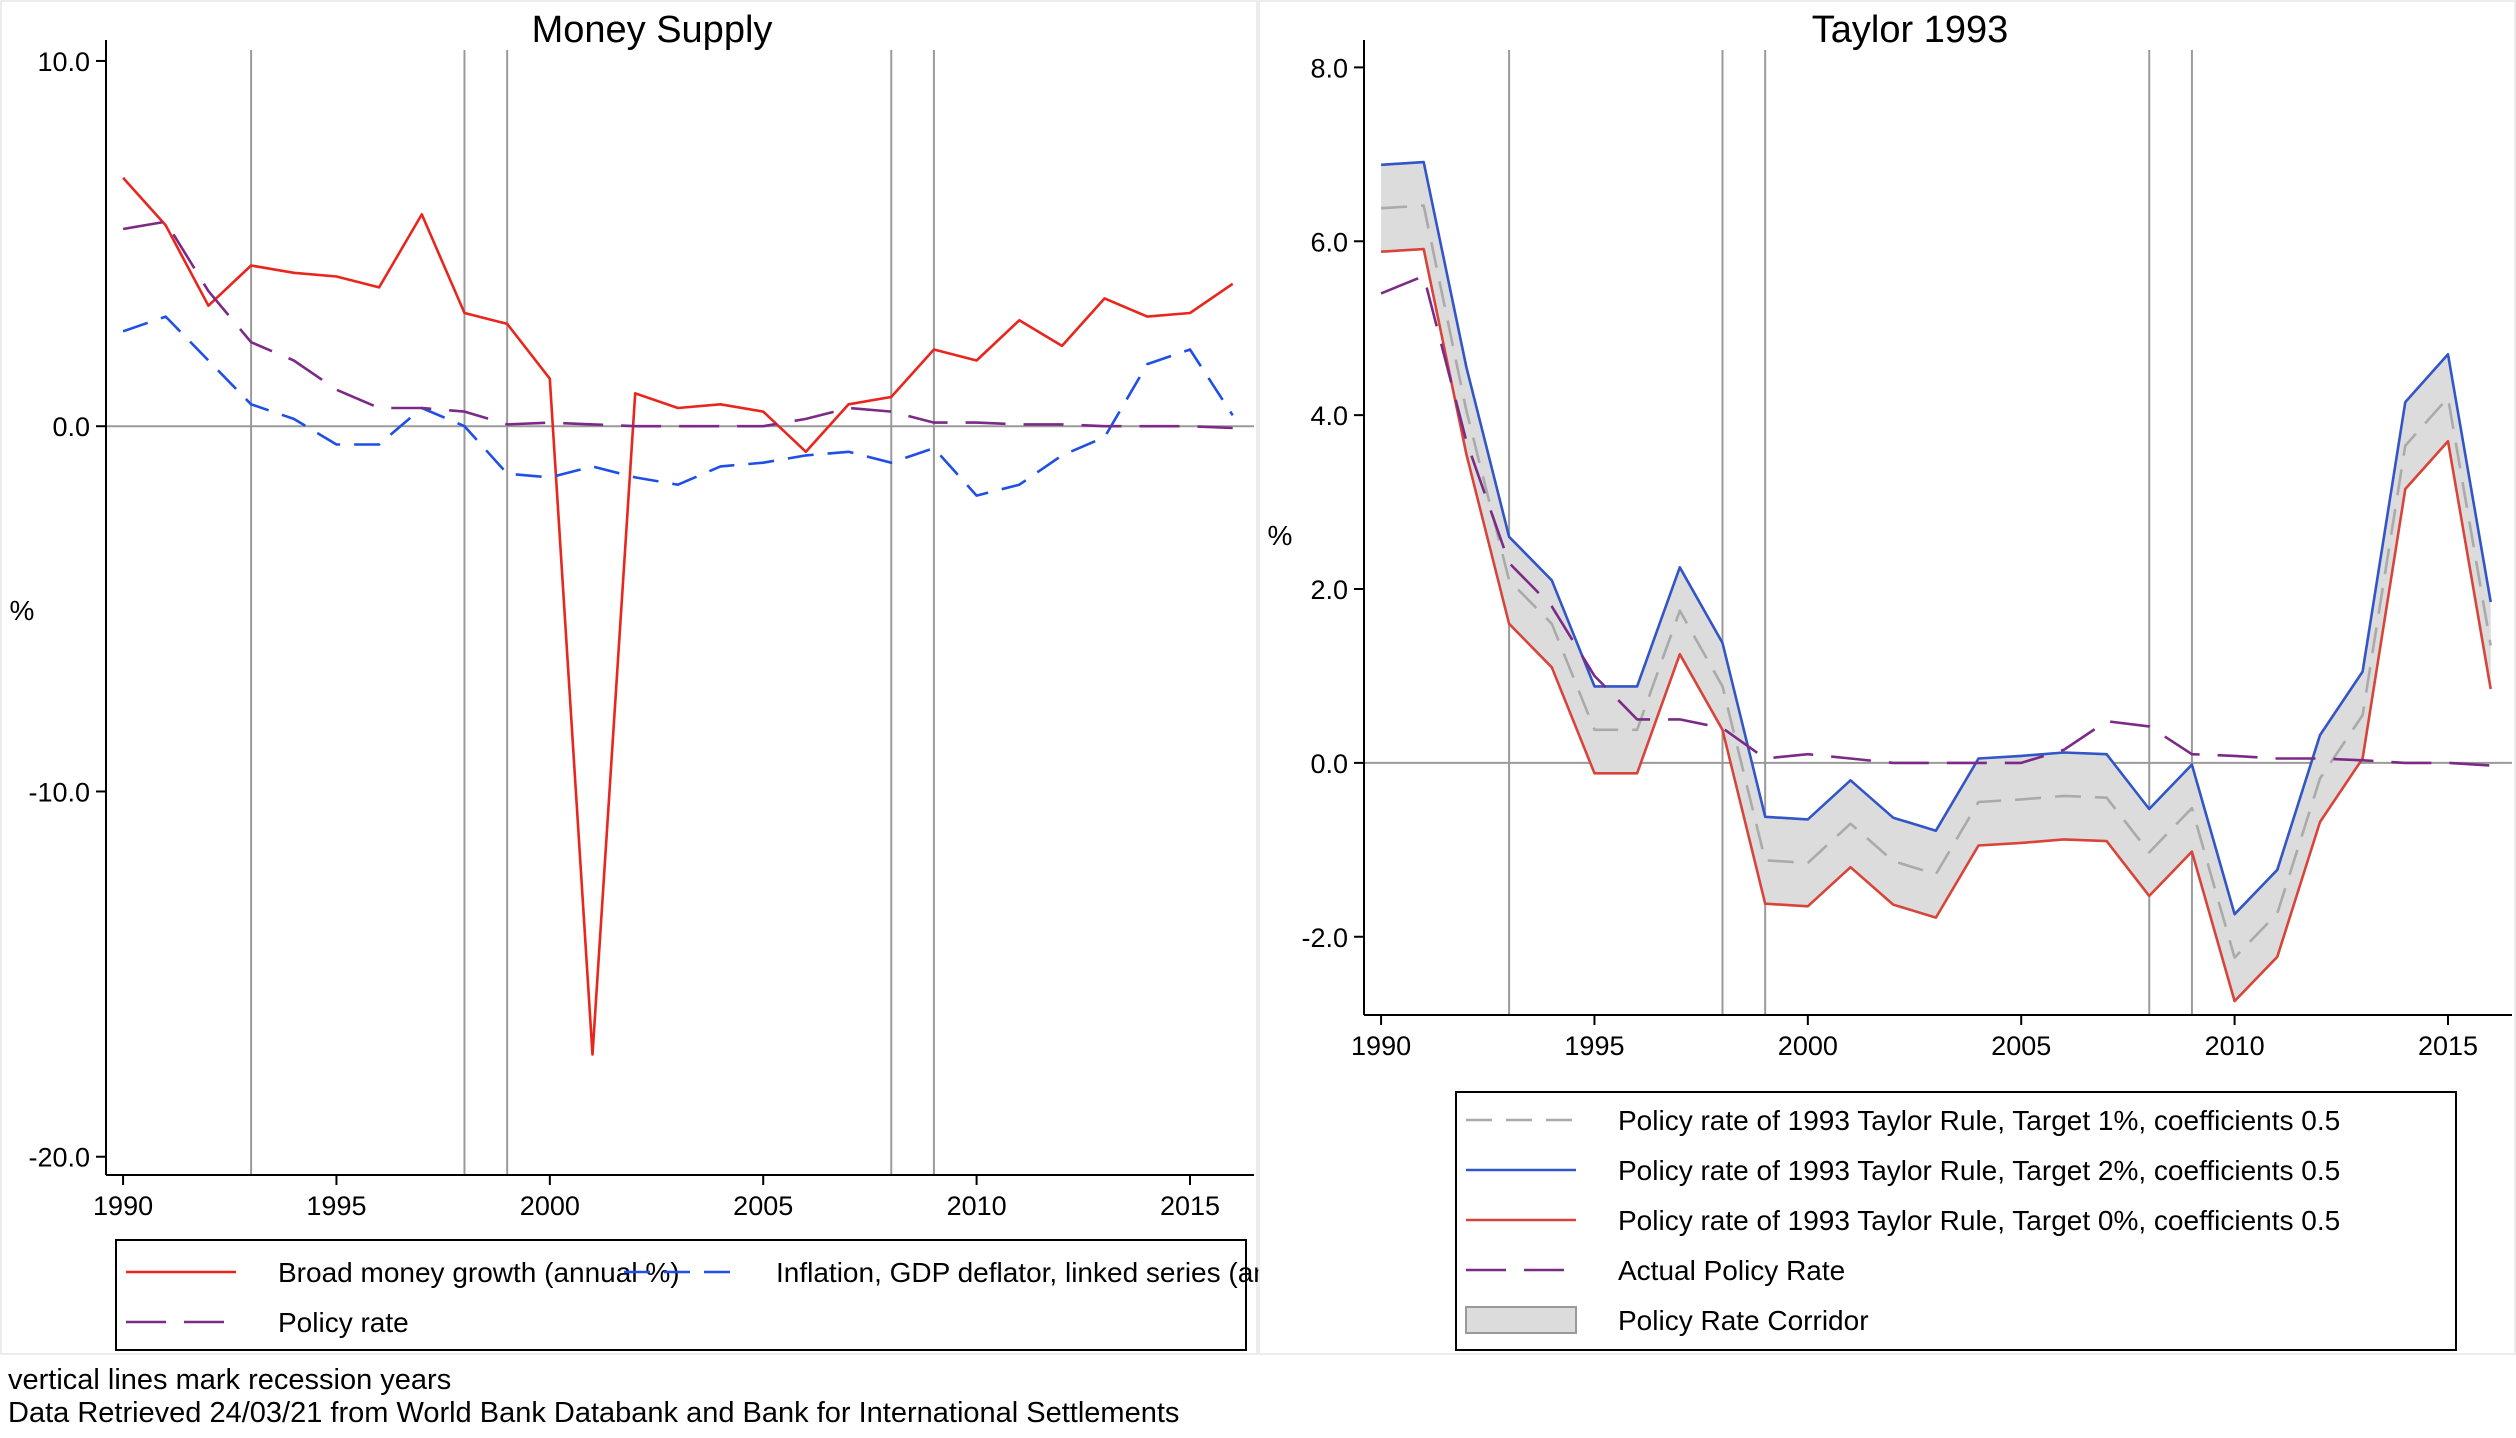 This screenshot has width=2516, height=1438. I want to click on panel1-legend-label-0: Broad money growth (annual %), so click(479, 1272).